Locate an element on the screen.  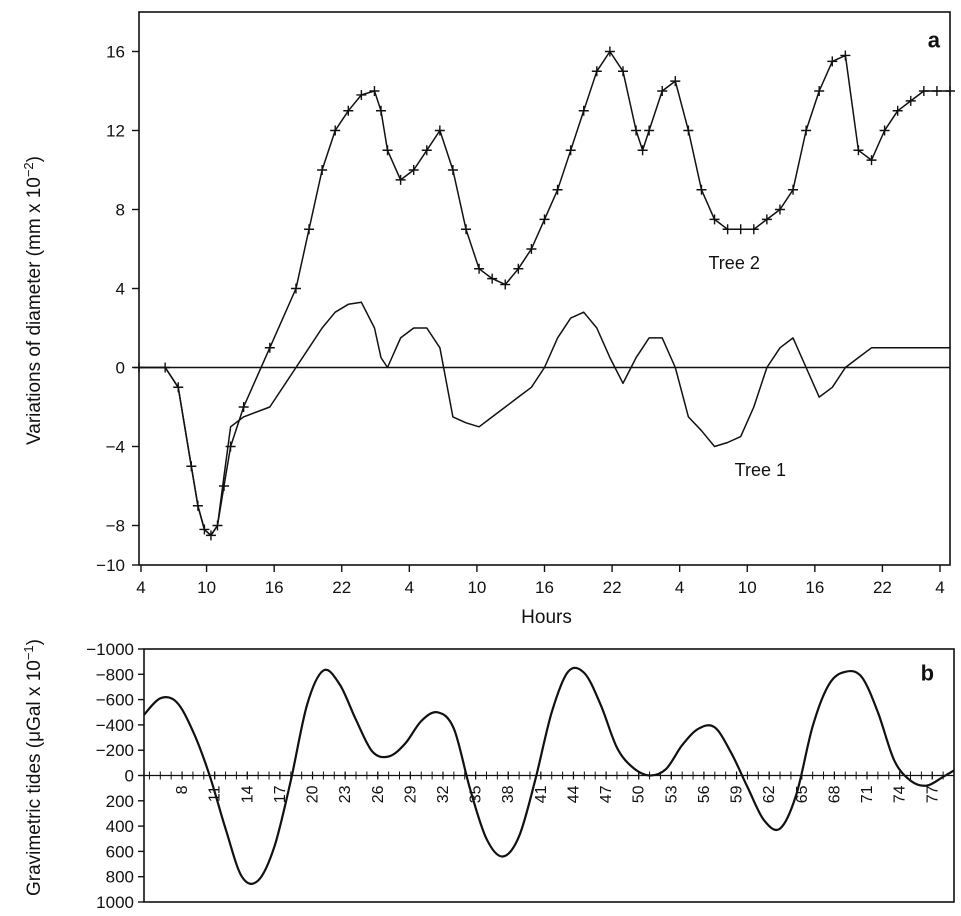
series-annotation: Tree 2 is located at coordinates (733, 263).